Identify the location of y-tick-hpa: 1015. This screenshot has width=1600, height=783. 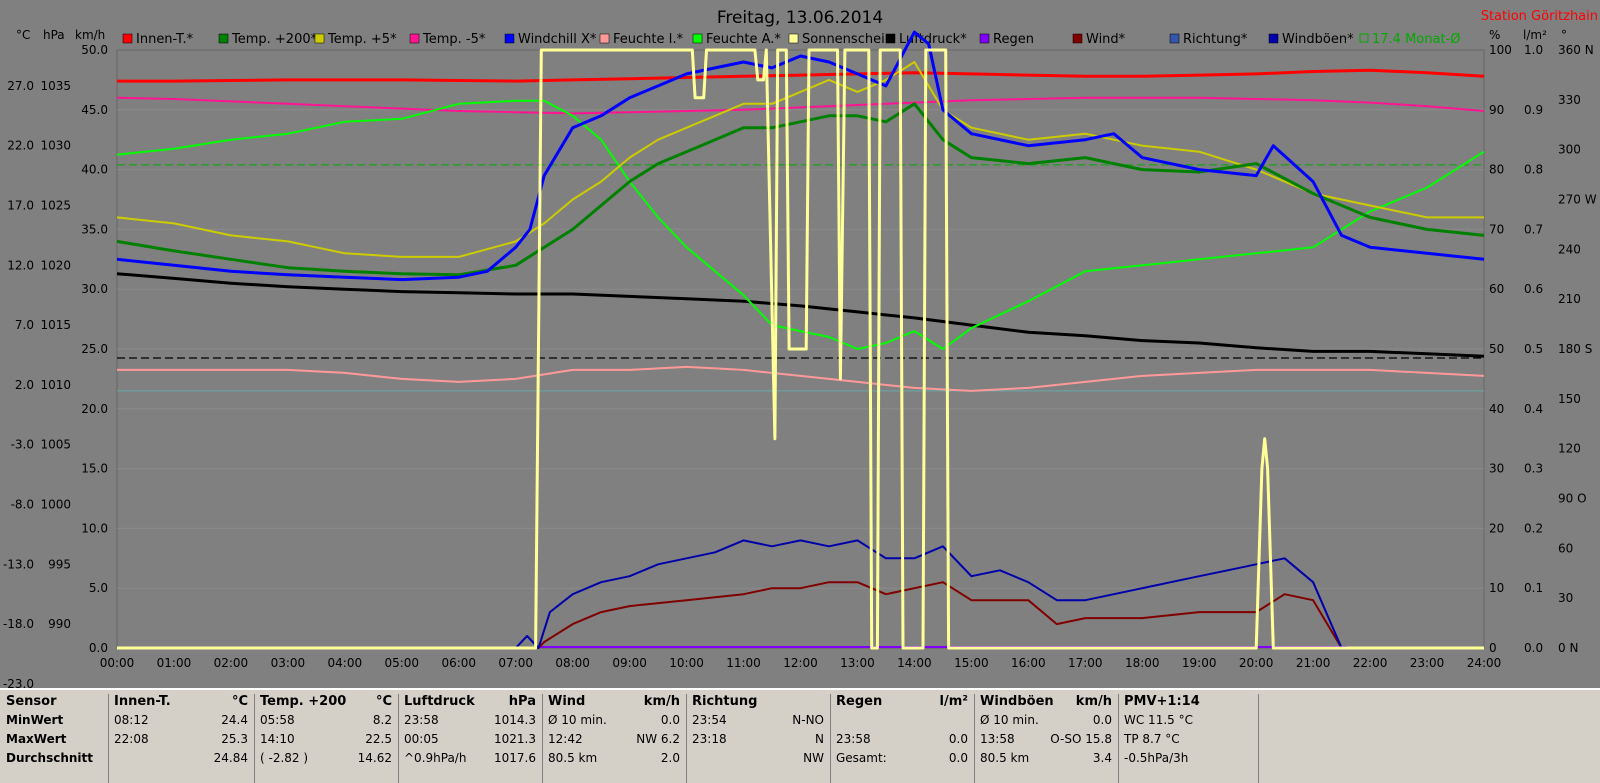
(55, 325).